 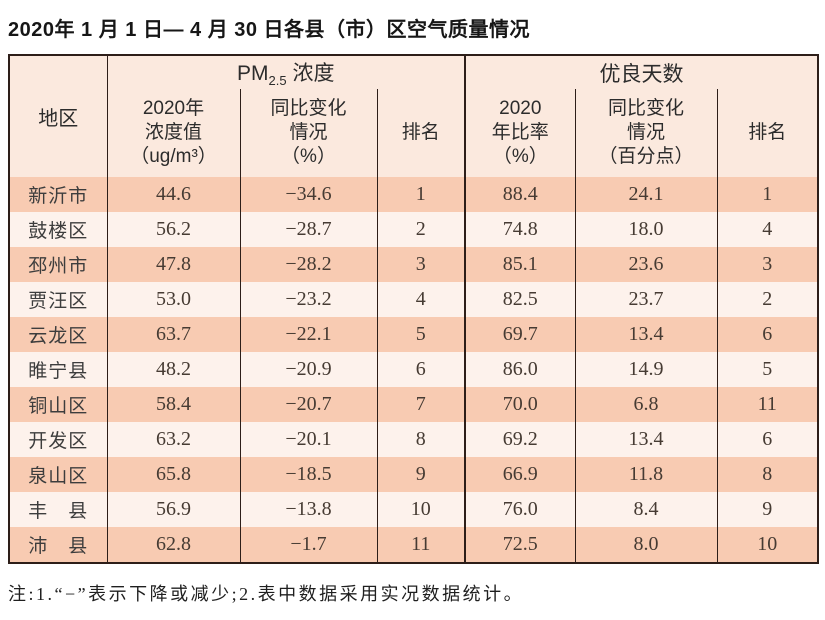 I want to click on days-change-cell: 23.6, so click(x=646, y=264).